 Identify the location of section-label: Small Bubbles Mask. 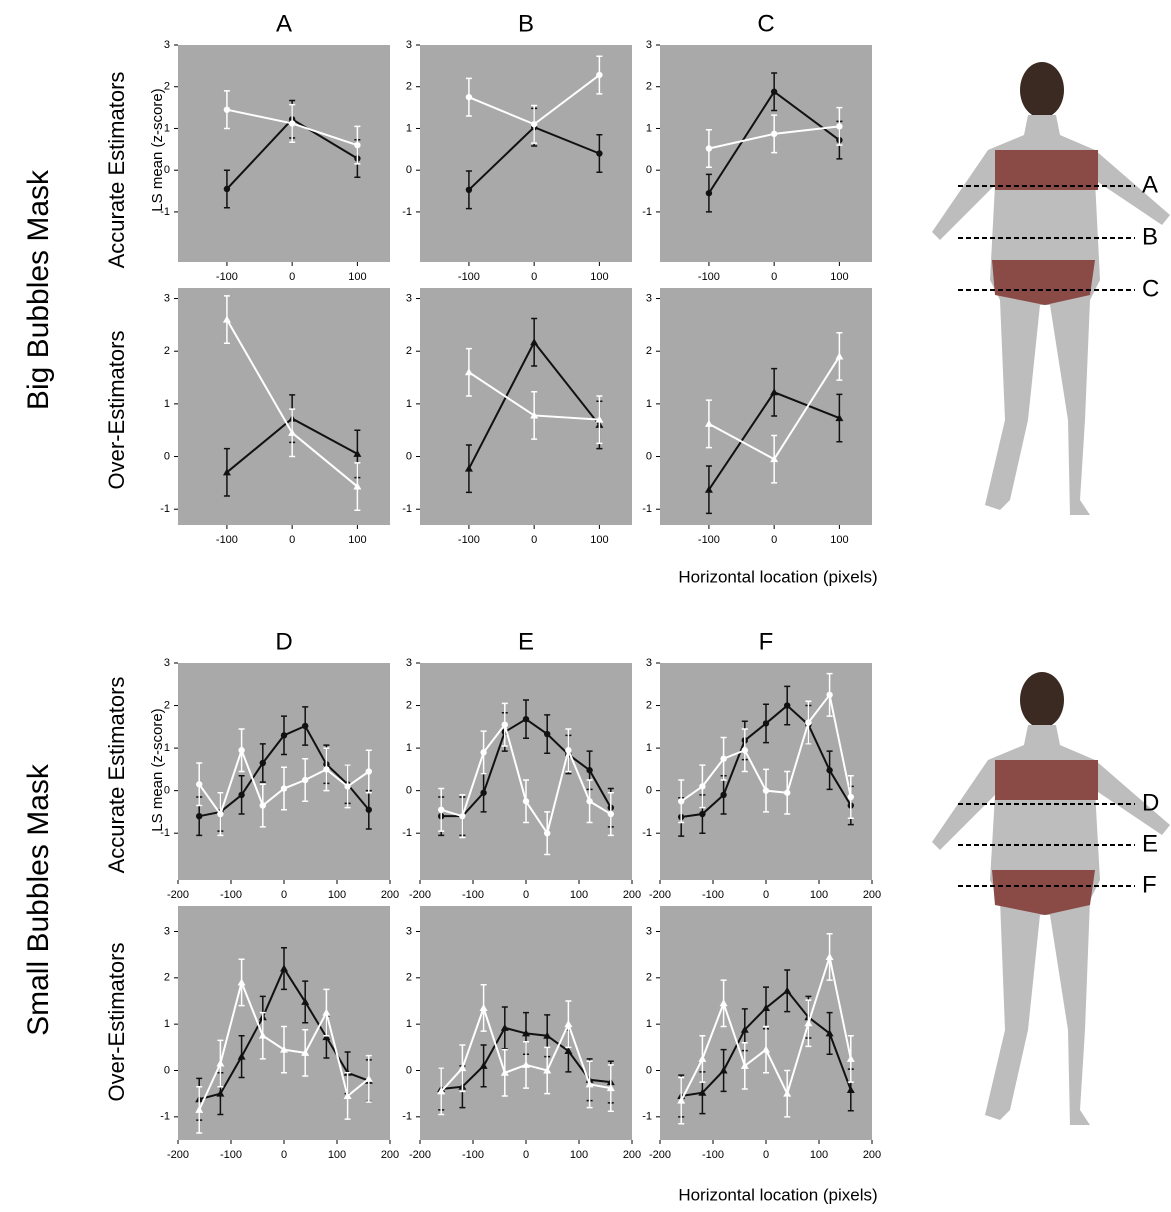
(38, 899).